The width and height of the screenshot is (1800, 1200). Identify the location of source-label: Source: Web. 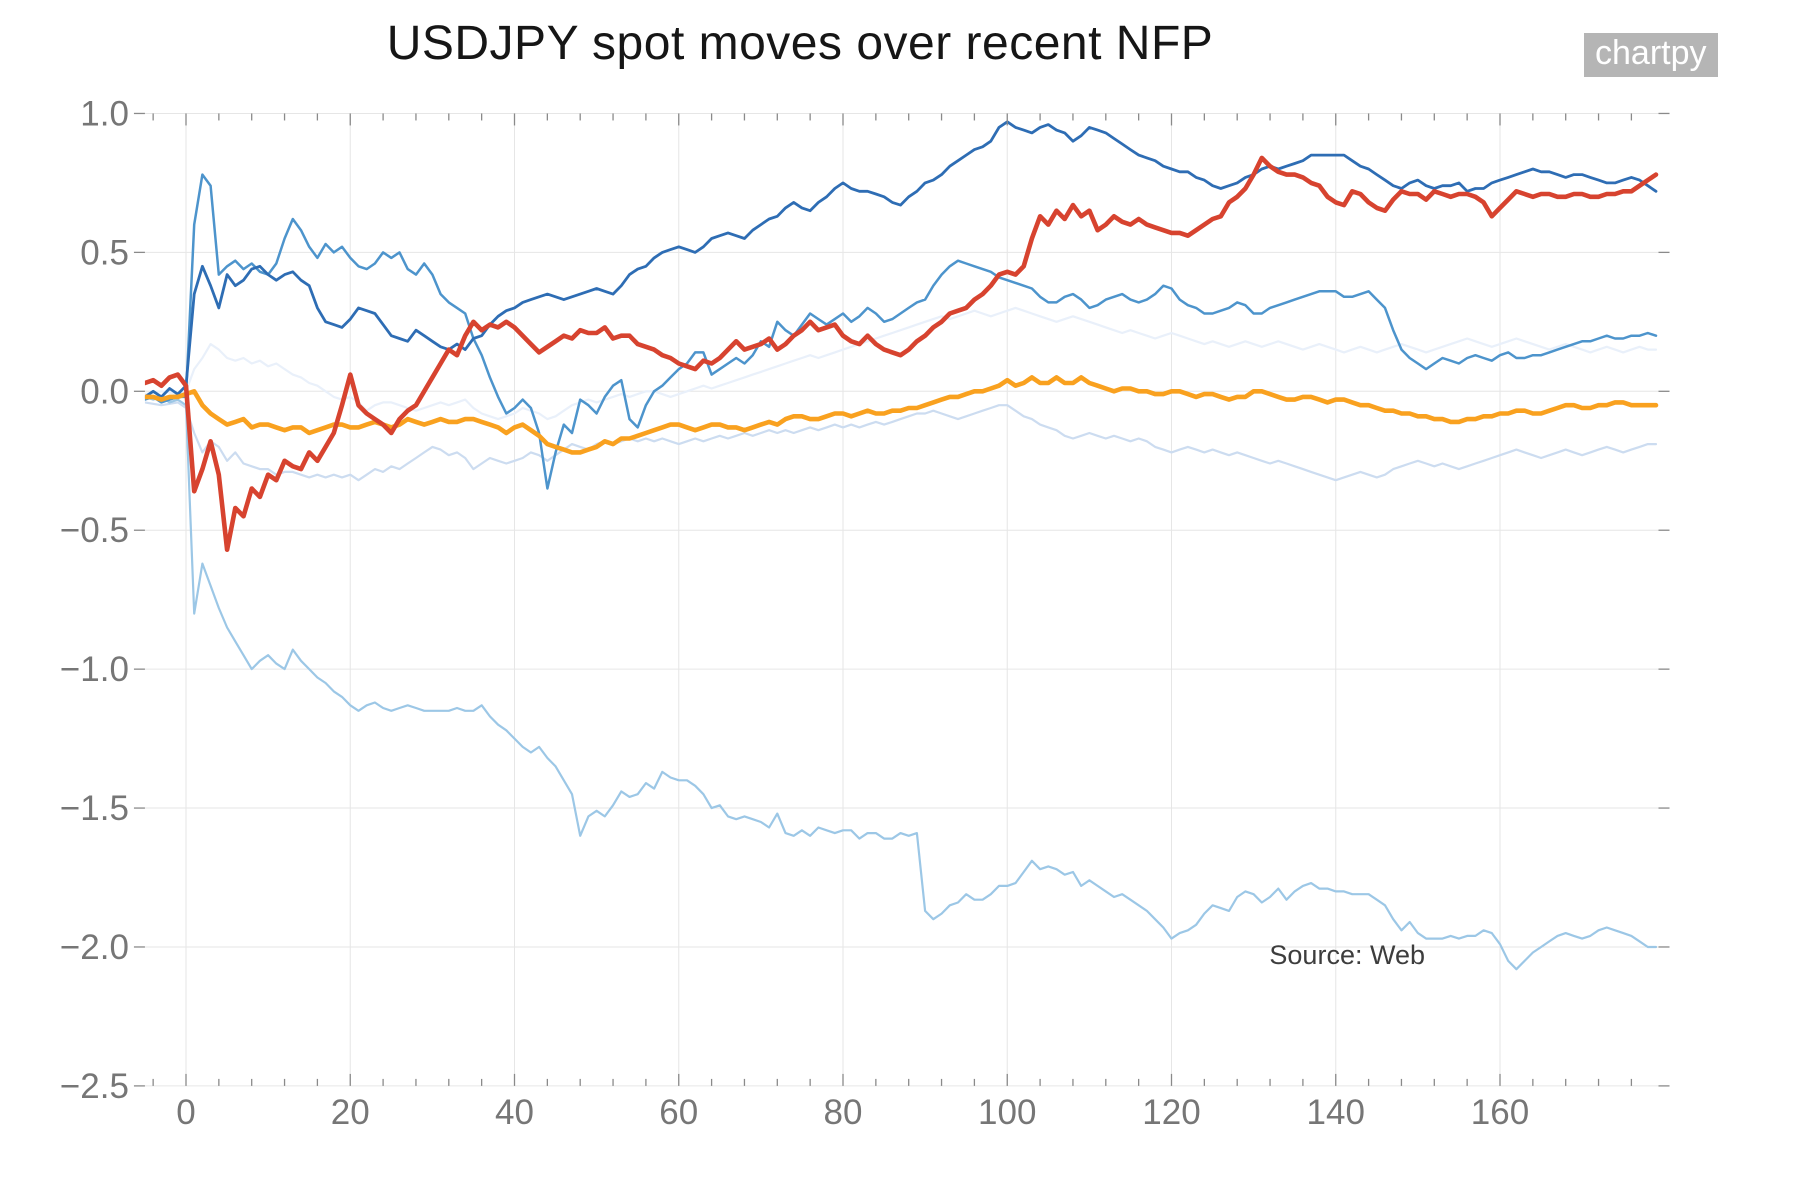
(1347, 955).